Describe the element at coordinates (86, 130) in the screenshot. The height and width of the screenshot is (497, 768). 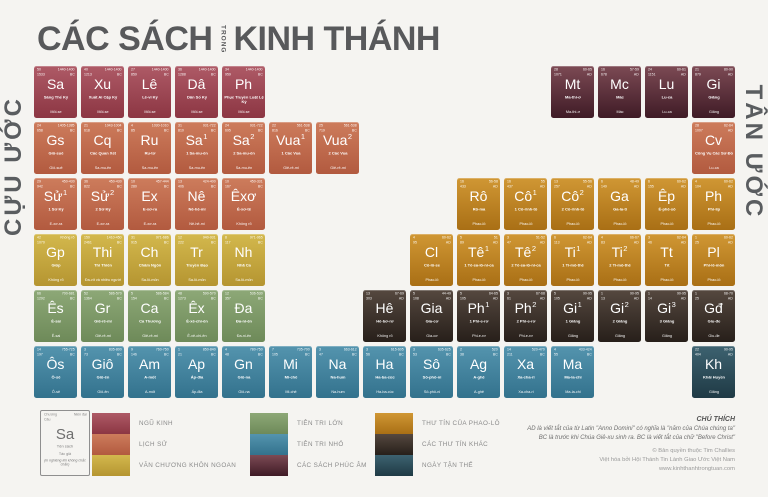
I see `verses-count: 618` at that location.